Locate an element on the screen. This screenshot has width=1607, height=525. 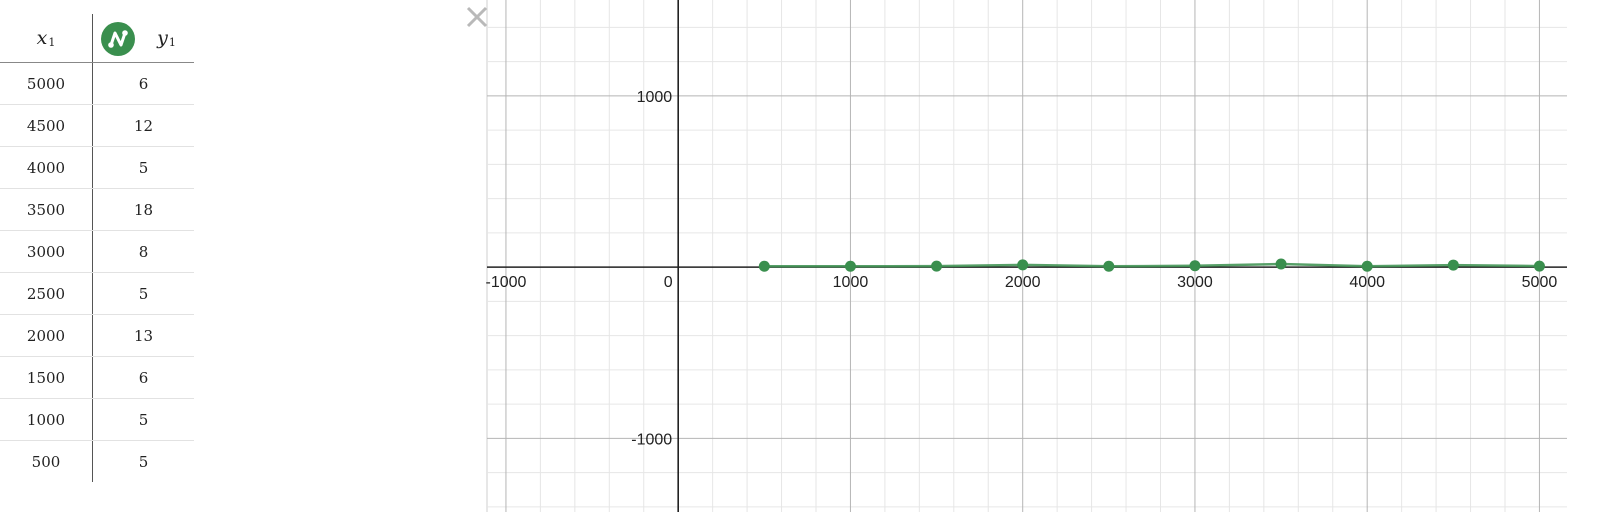
close-icon is located at coordinates (477, 17).